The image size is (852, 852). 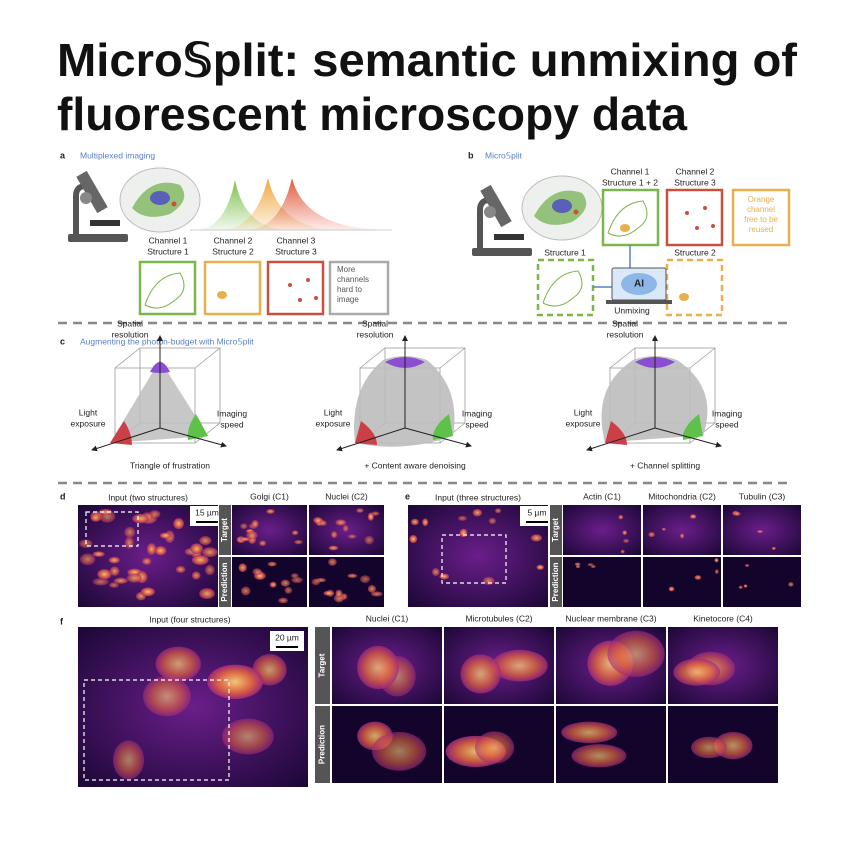 What do you see at coordinates (682, 496) in the screenshot?
I see `label: Mitochondria (C2)` at bounding box center [682, 496].